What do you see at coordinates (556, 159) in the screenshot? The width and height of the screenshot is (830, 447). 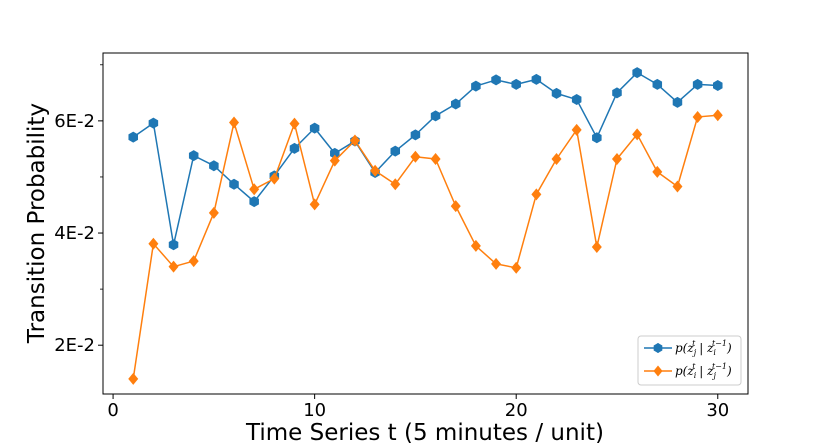 I see `data-point-series-2-x22` at bounding box center [556, 159].